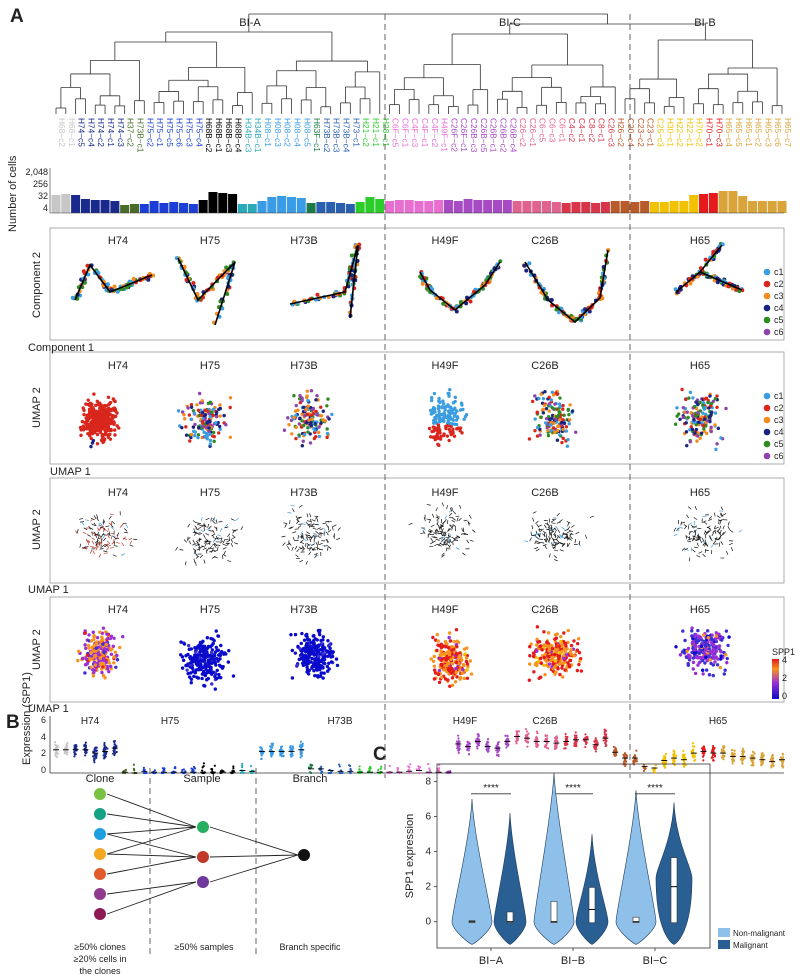 The image size is (800, 978). I want to click on legend-label: c1, so click(779, 272).